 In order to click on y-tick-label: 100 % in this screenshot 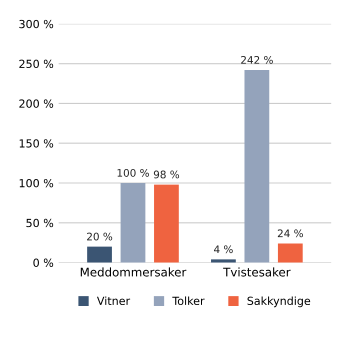, I will do `click(37, 183)`.